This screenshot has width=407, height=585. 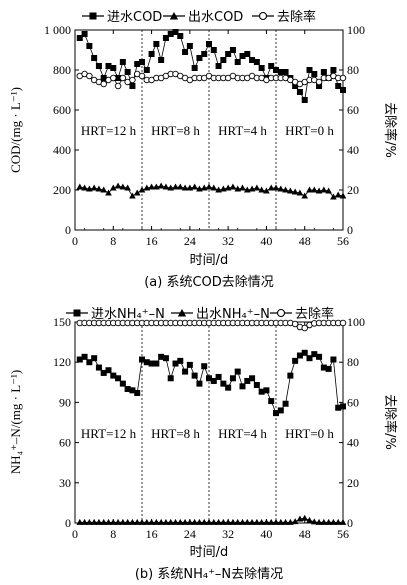 What do you see at coordinates (182, 313) in the screenshot?
I see `legend-b-effluent-marker` at bounding box center [182, 313].